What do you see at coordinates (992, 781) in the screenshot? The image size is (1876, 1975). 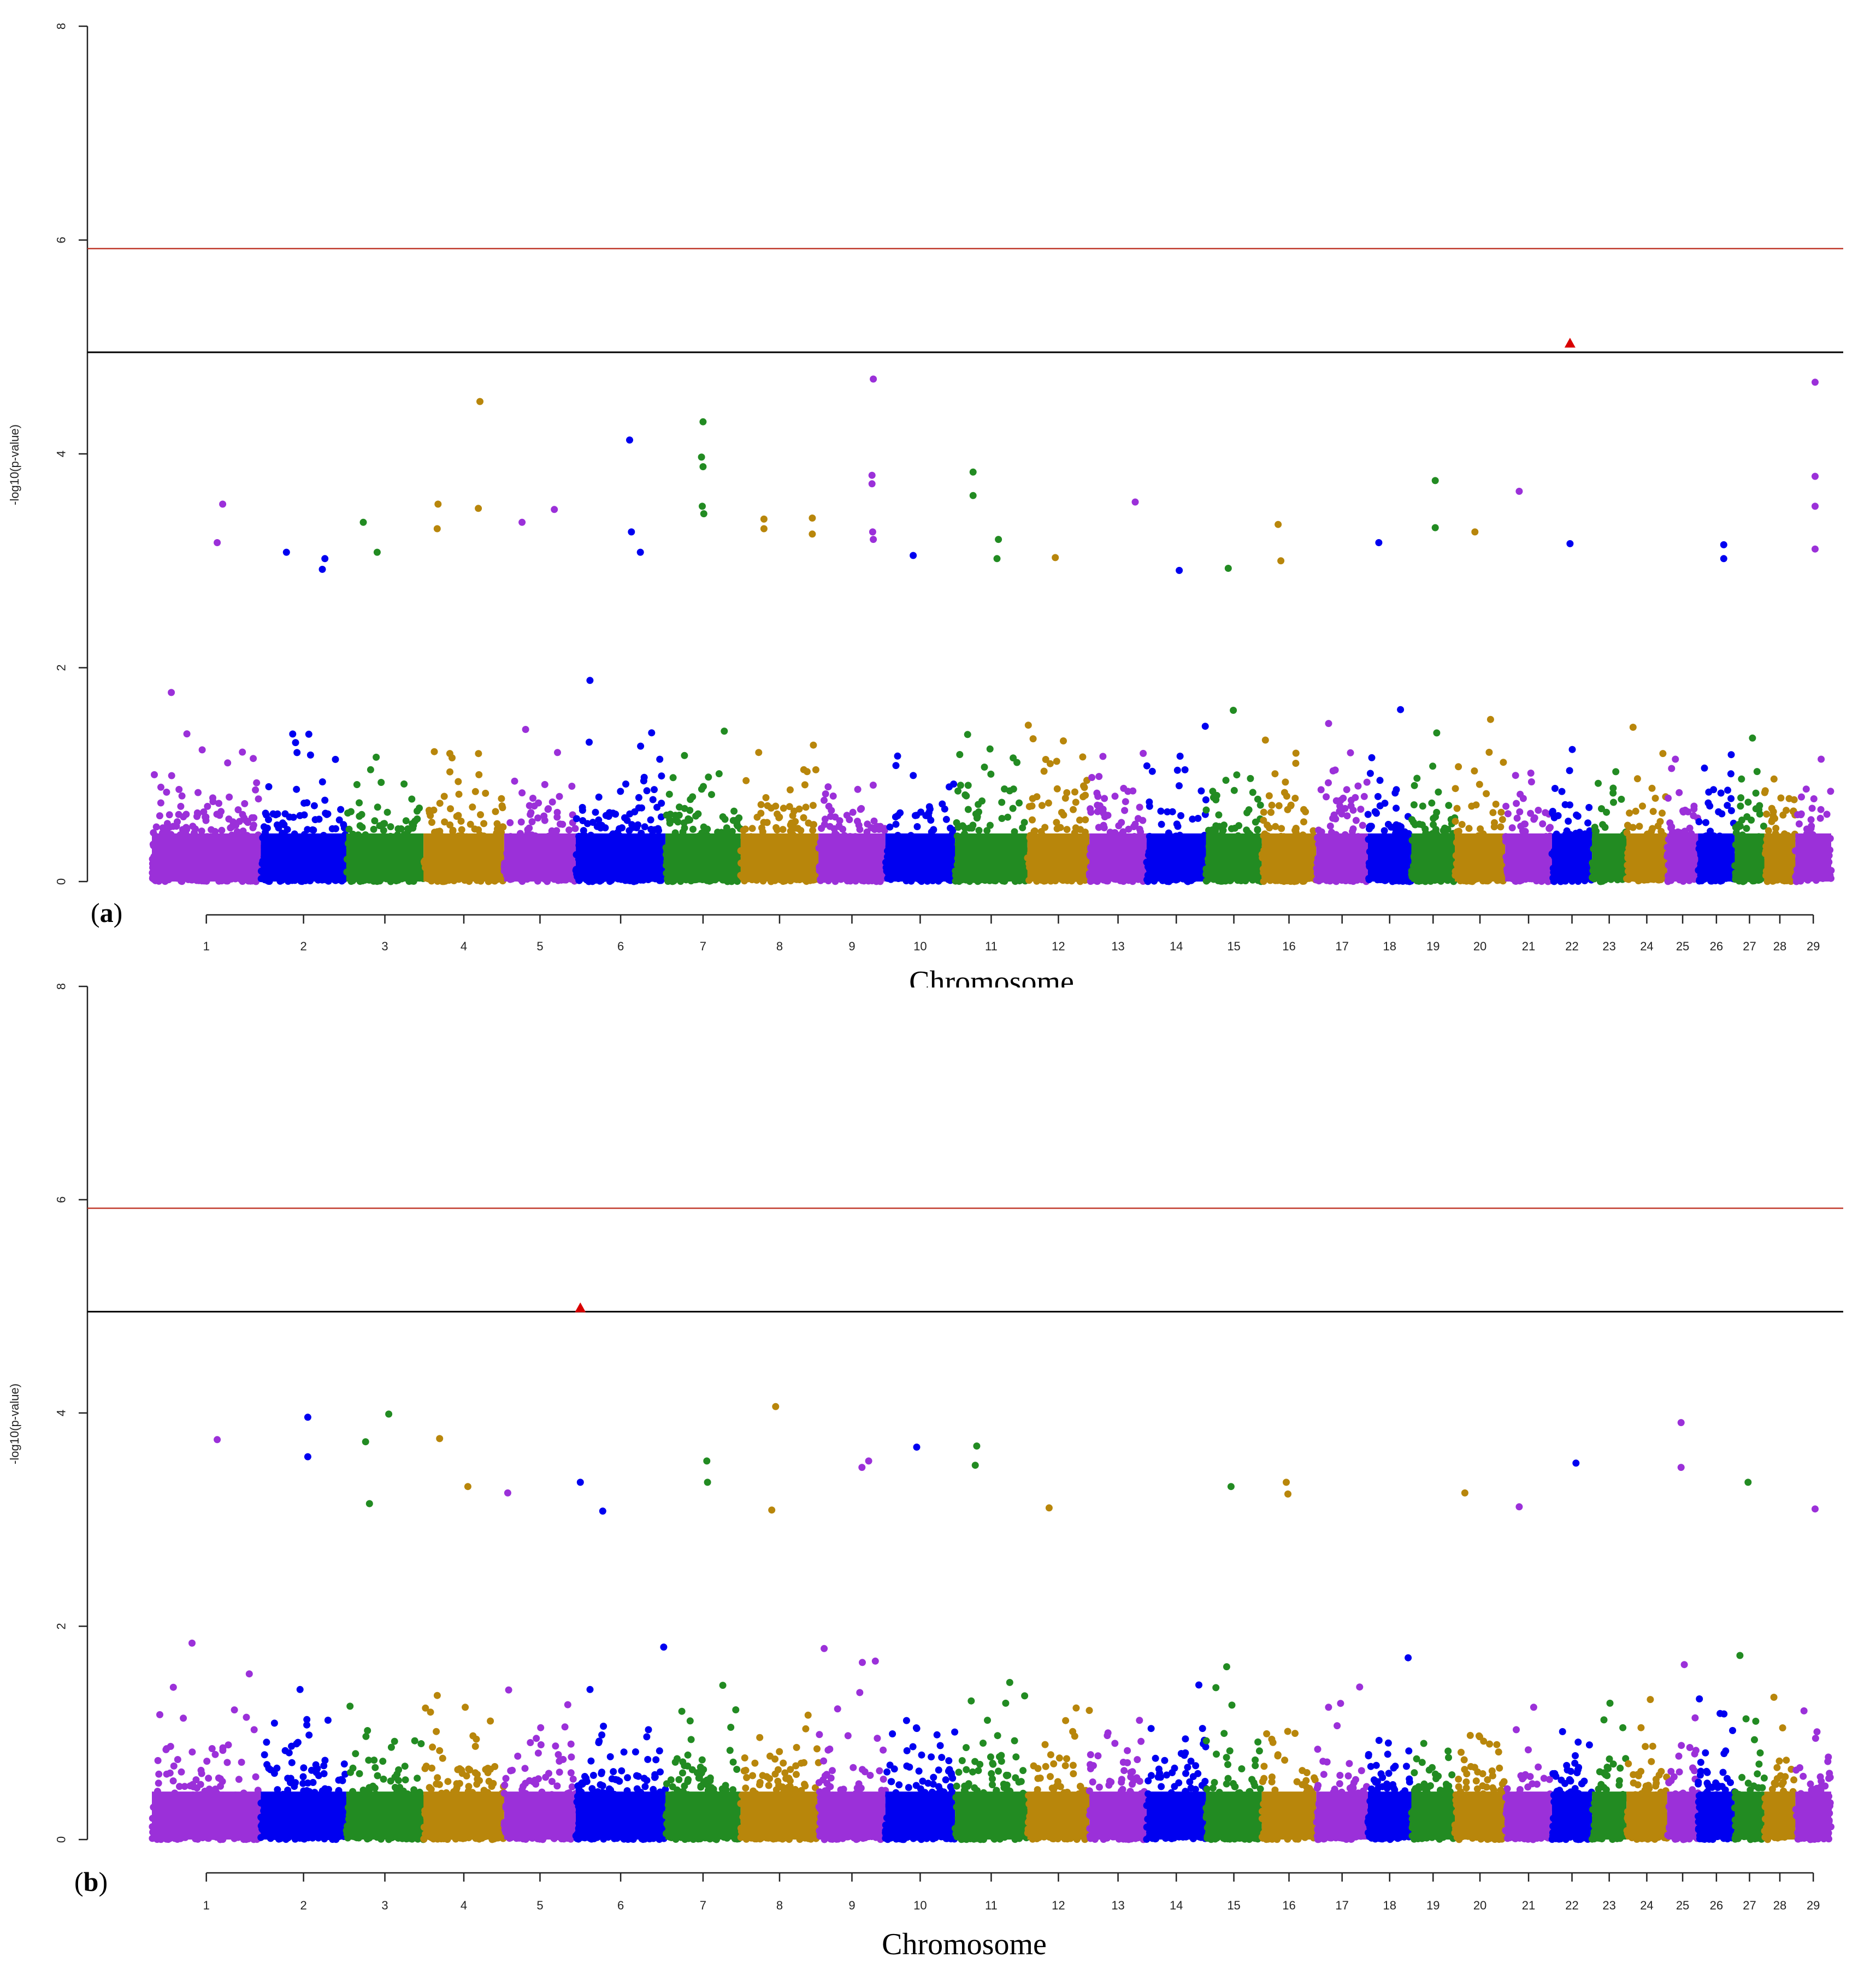 I see `snp-points` at bounding box center [992, 781].